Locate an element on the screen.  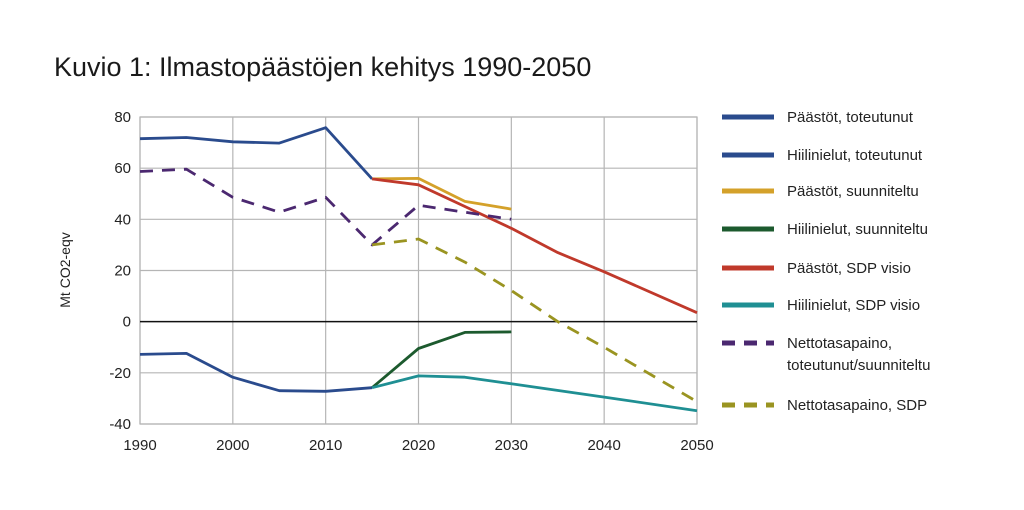
x-tick-label: 1990 is located at coordinates (139, 445).